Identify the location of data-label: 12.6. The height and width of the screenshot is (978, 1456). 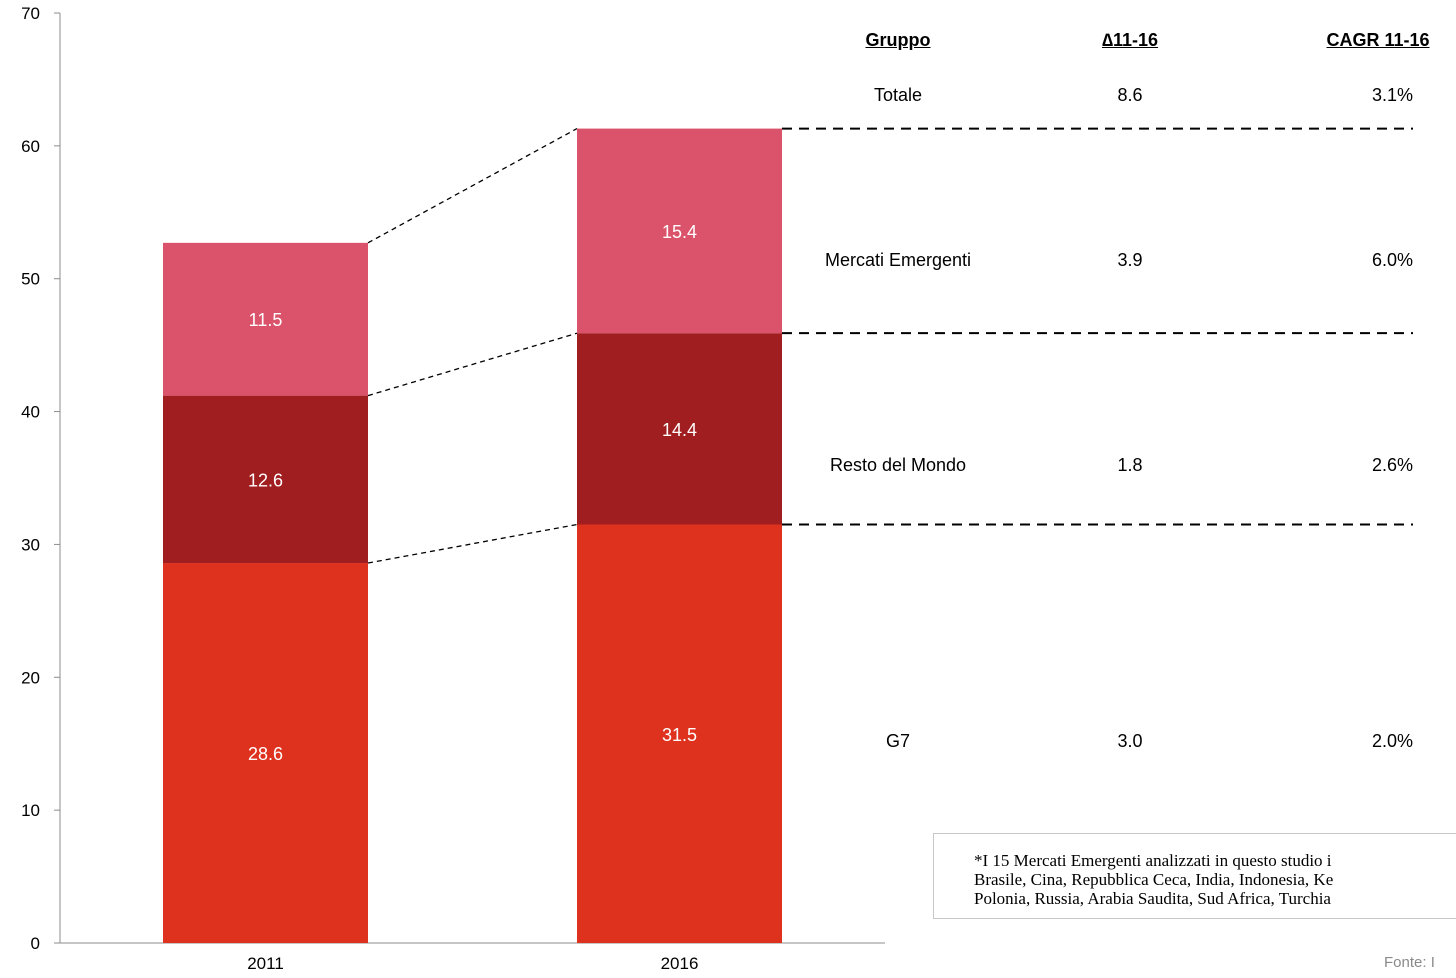
(265, 480).